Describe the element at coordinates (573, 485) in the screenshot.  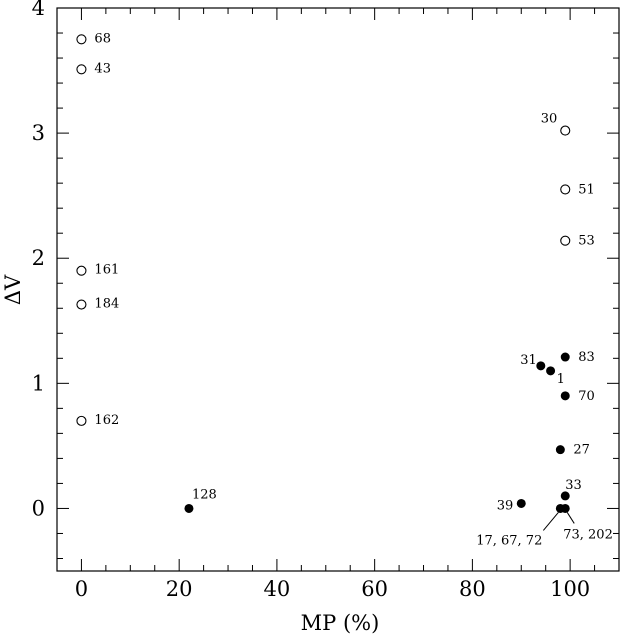
I see `point-label: 33` at that location.